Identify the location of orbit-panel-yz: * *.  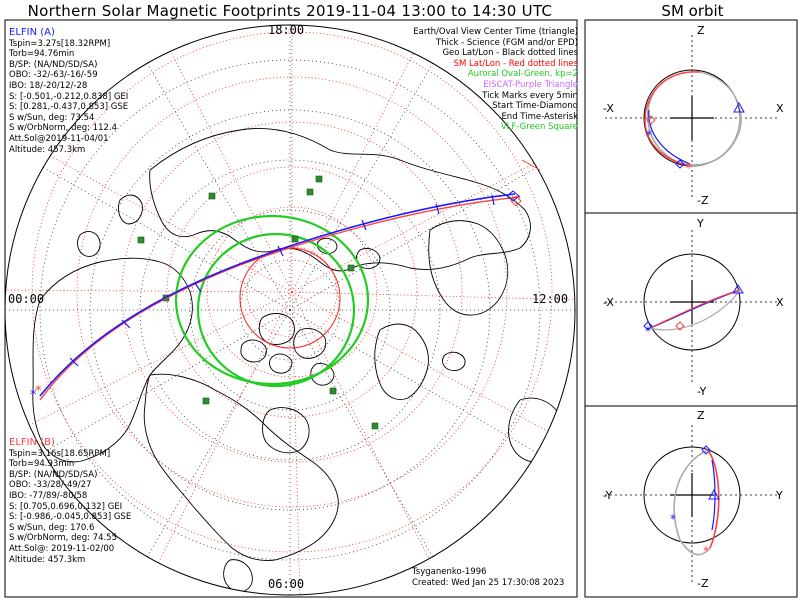
(692, 505).